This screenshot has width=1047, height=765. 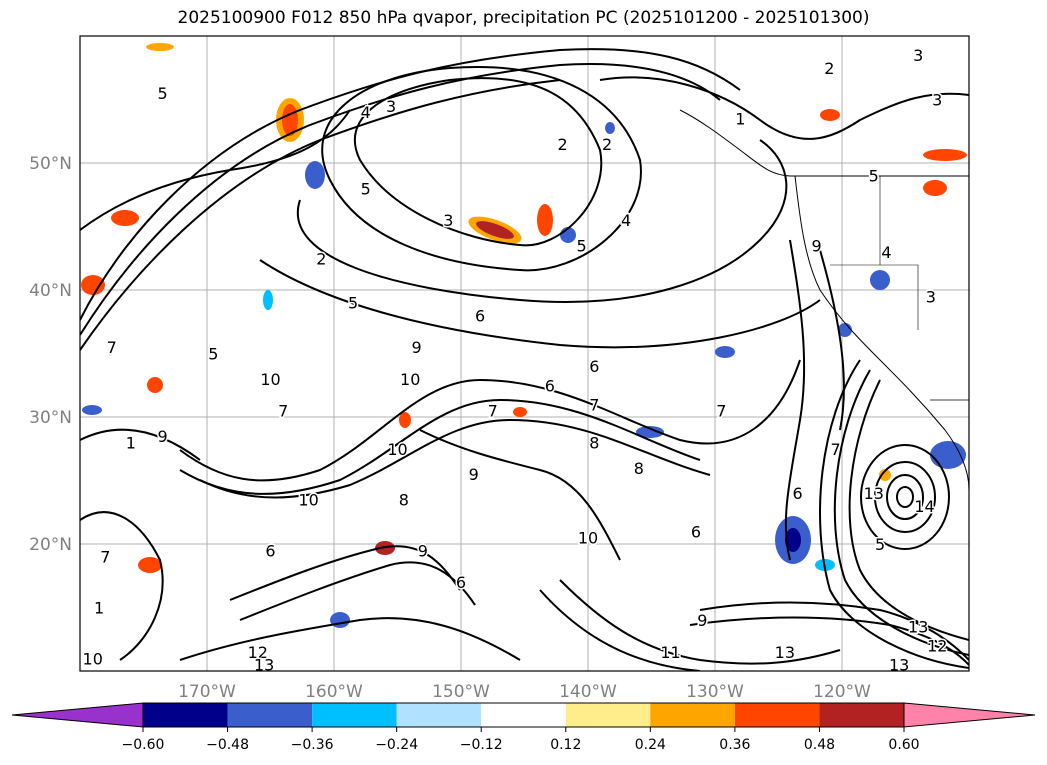 What do you see at coordinates (258, 652) in the screenshot?
I see `contour-label: 12` at bounding box center [258, 652].